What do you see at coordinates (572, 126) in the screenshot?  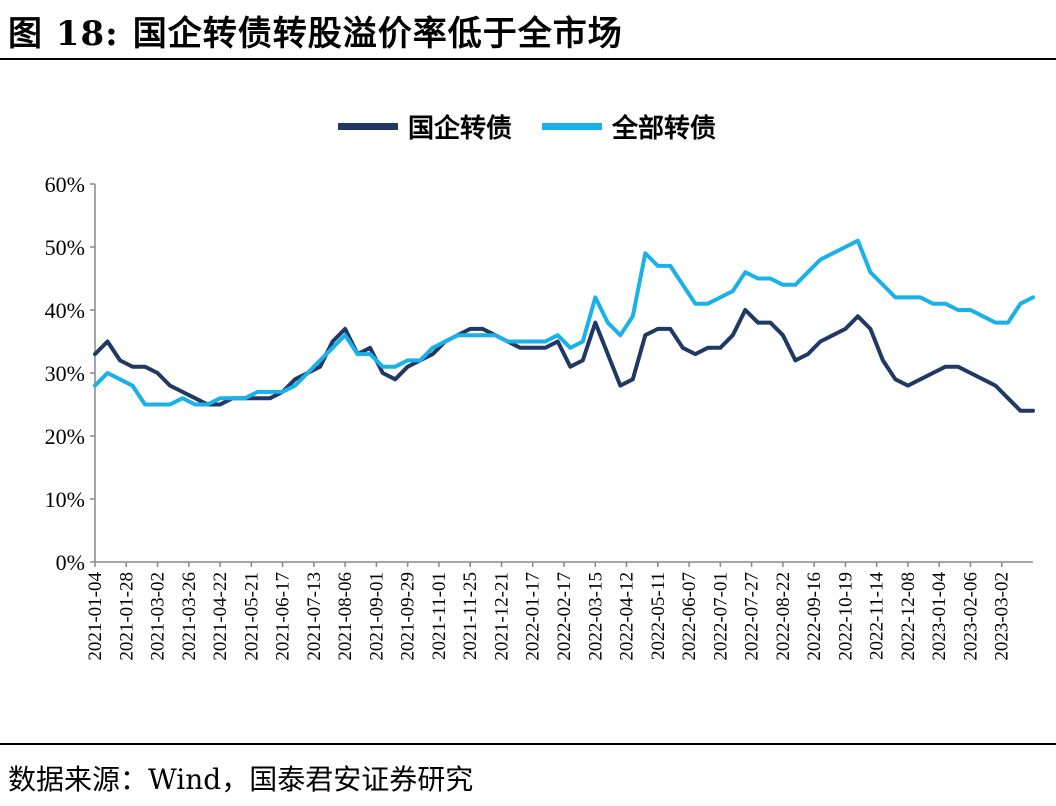 I see `legend-swatch-all` at bounding box center [572, 126].